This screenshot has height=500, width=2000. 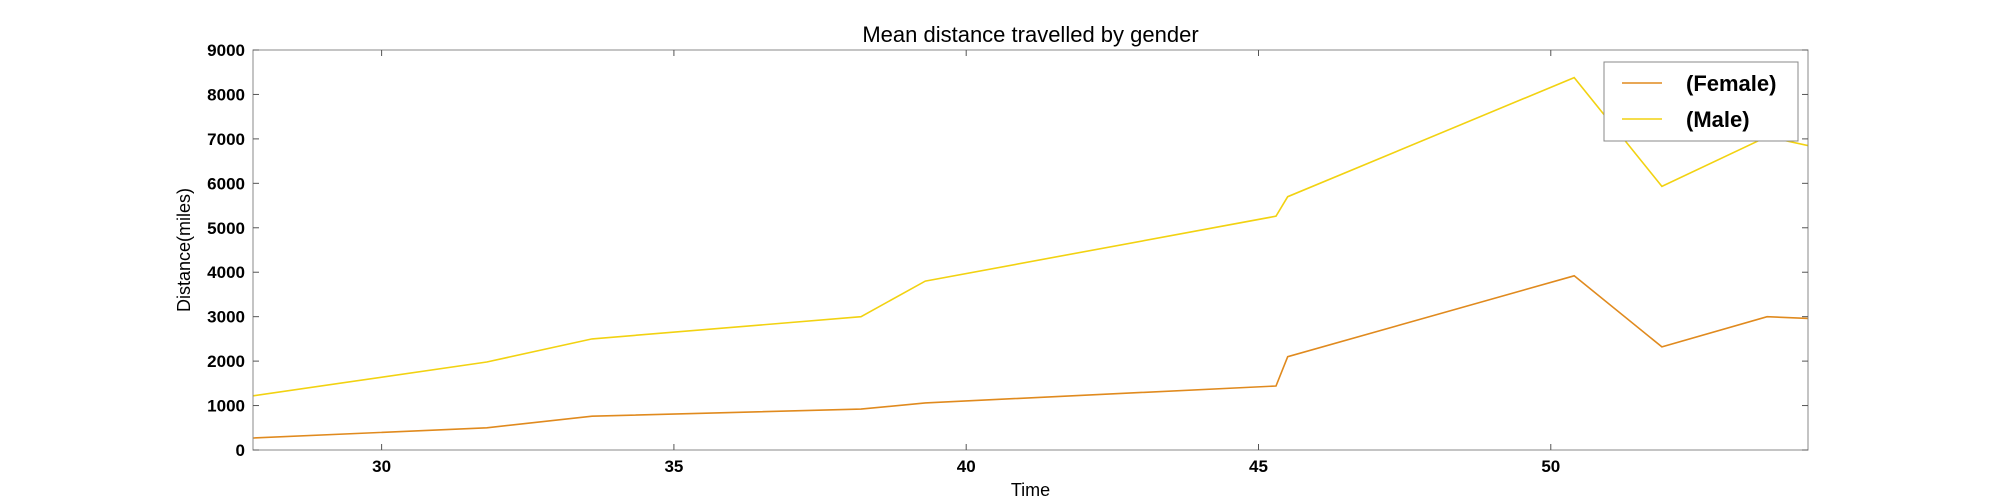 I want to click on x-tick-label: 50, so click(x=1550, y=466).